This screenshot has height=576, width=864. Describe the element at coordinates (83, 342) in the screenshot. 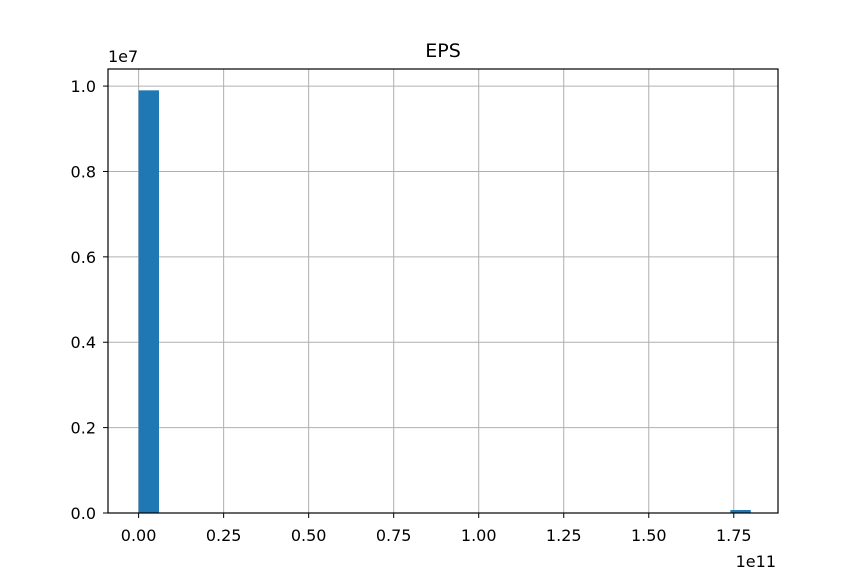

I see `y-tick-label: 0.4` at that location.